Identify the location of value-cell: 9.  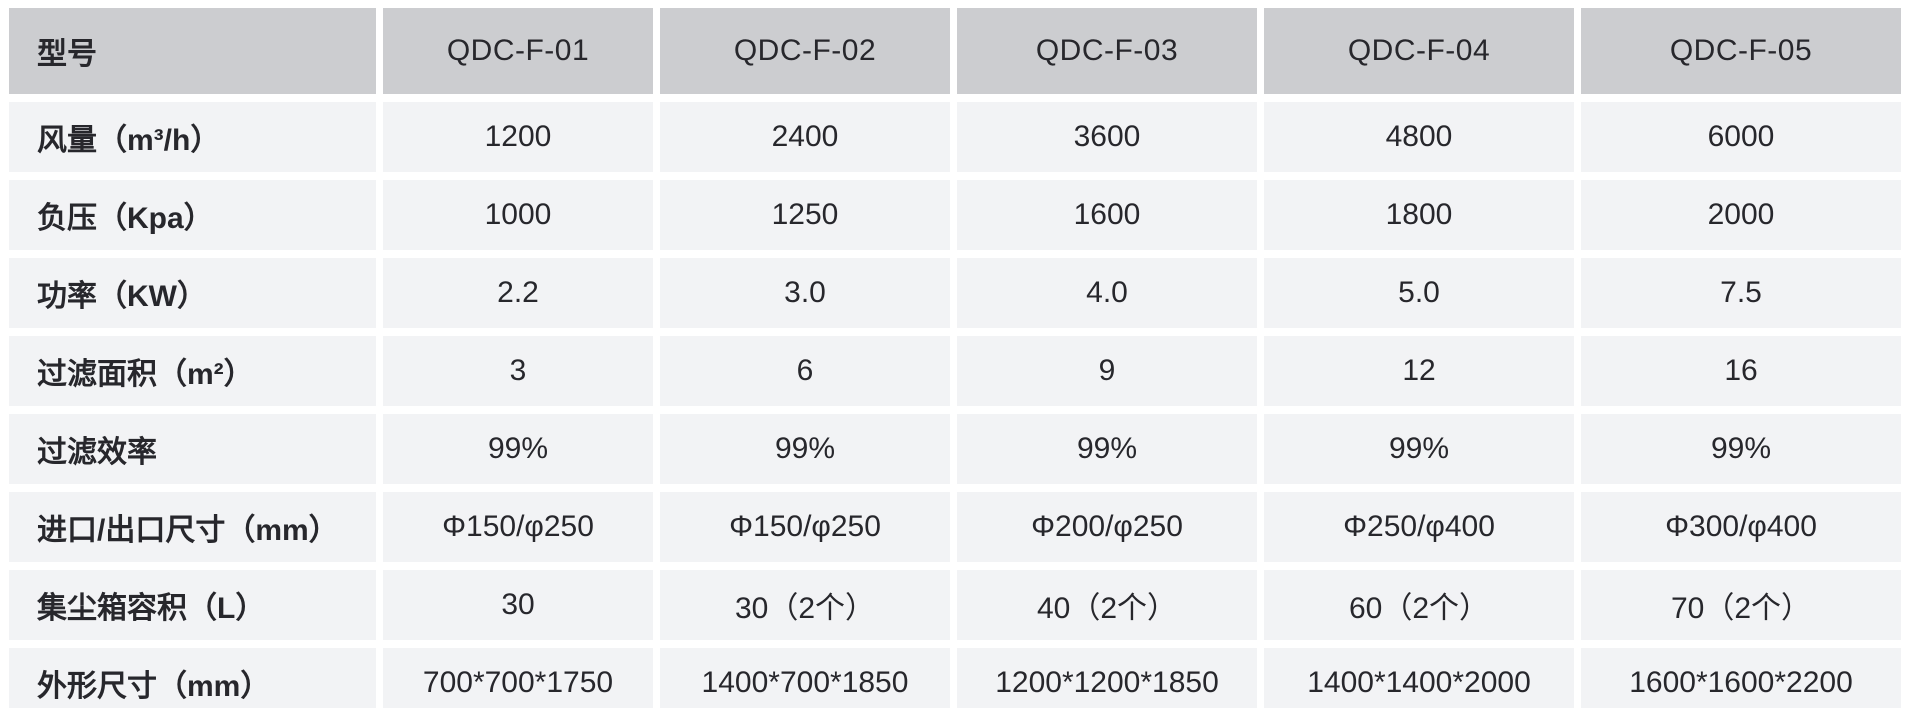
(1107, 371).